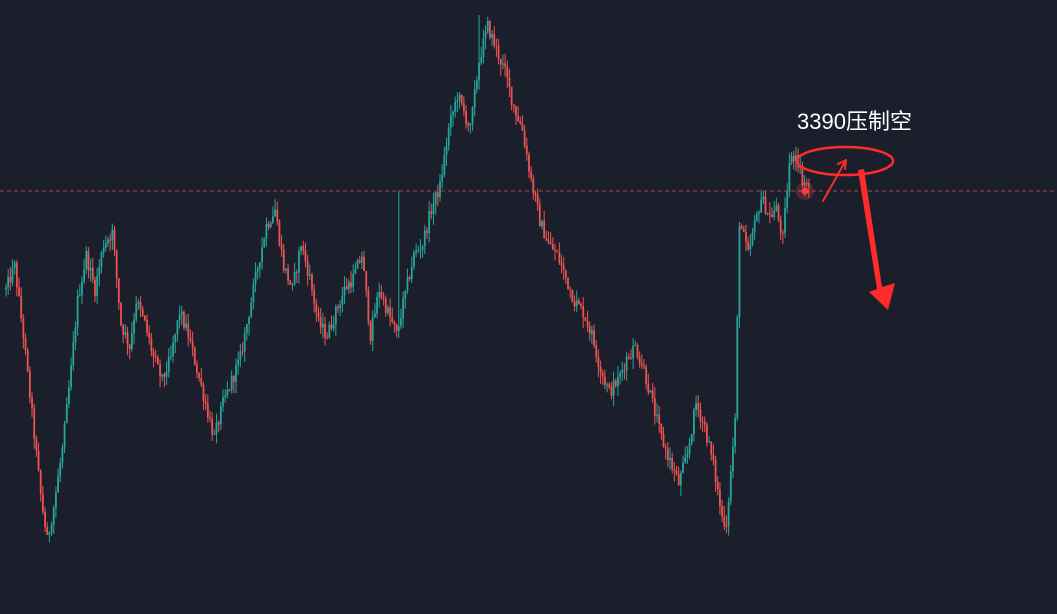  Describe the element at coordinates (805, 191) in the screenshot. I see `current-price-marker` at that location.